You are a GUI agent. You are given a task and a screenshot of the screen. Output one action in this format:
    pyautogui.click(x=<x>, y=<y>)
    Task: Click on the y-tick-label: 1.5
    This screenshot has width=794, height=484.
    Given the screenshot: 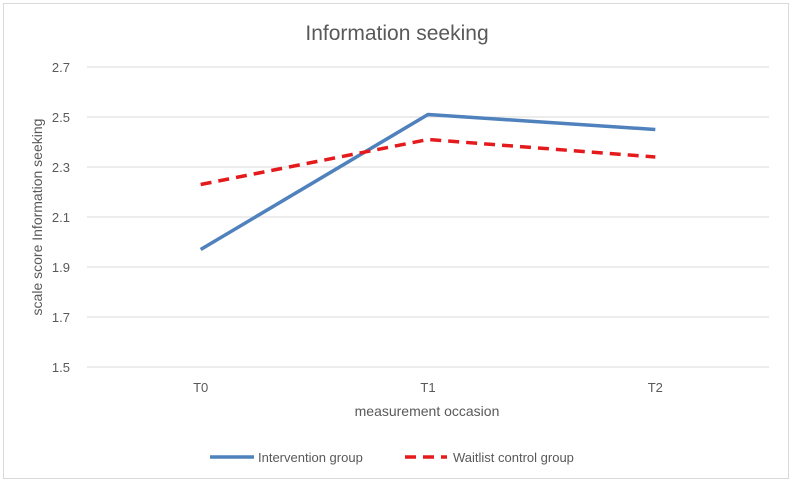 What is the action you would take?
    pyautogui.click(x=61, y=367)
    